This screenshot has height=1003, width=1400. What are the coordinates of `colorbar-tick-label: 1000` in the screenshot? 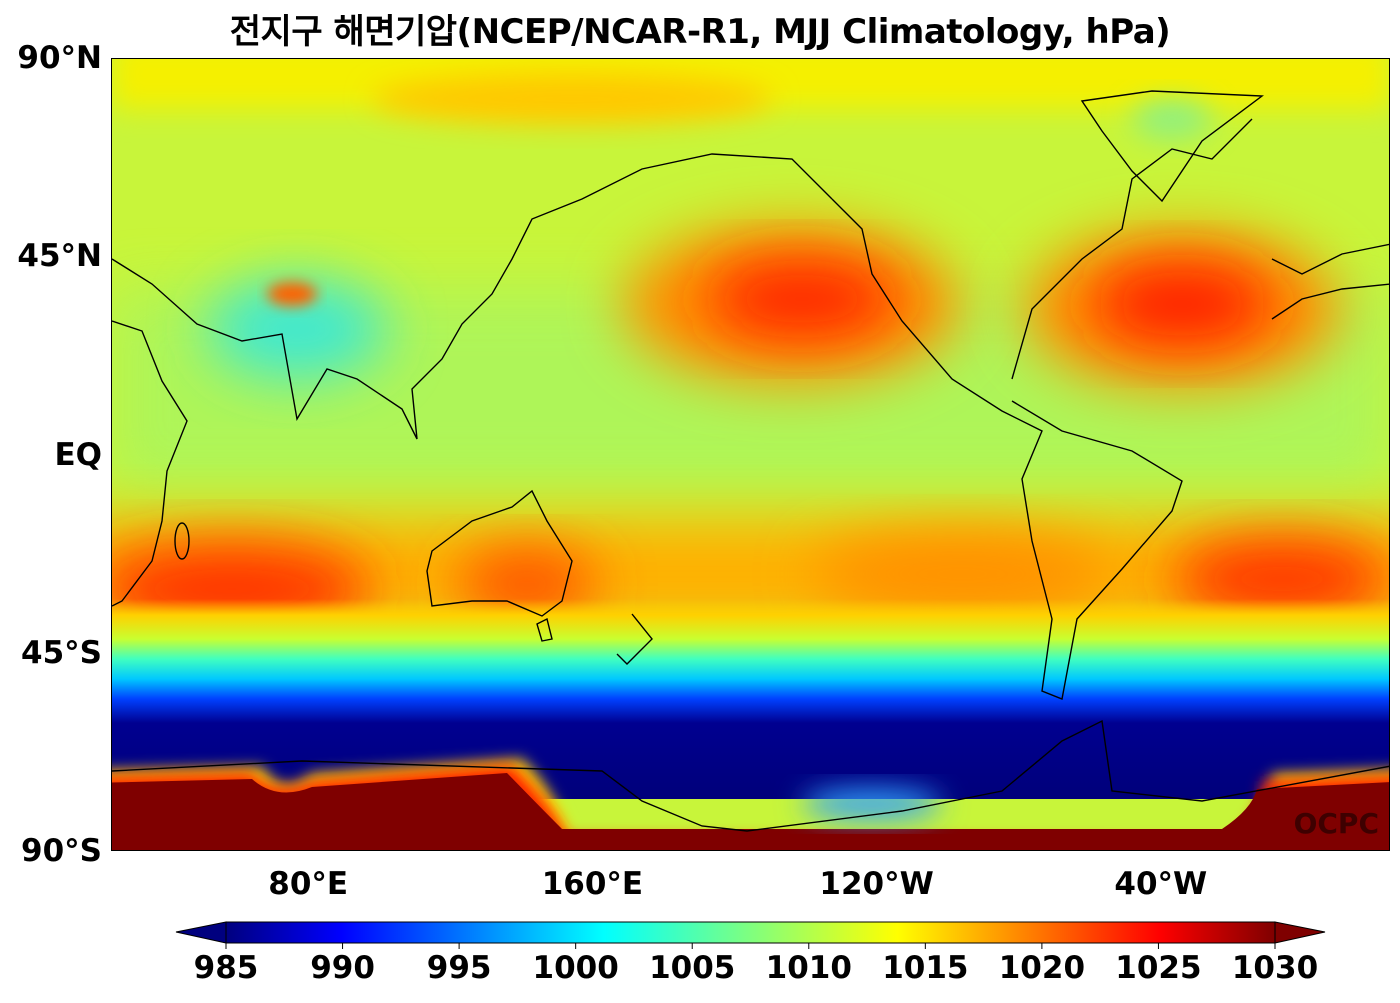 It's located at (575, 968).